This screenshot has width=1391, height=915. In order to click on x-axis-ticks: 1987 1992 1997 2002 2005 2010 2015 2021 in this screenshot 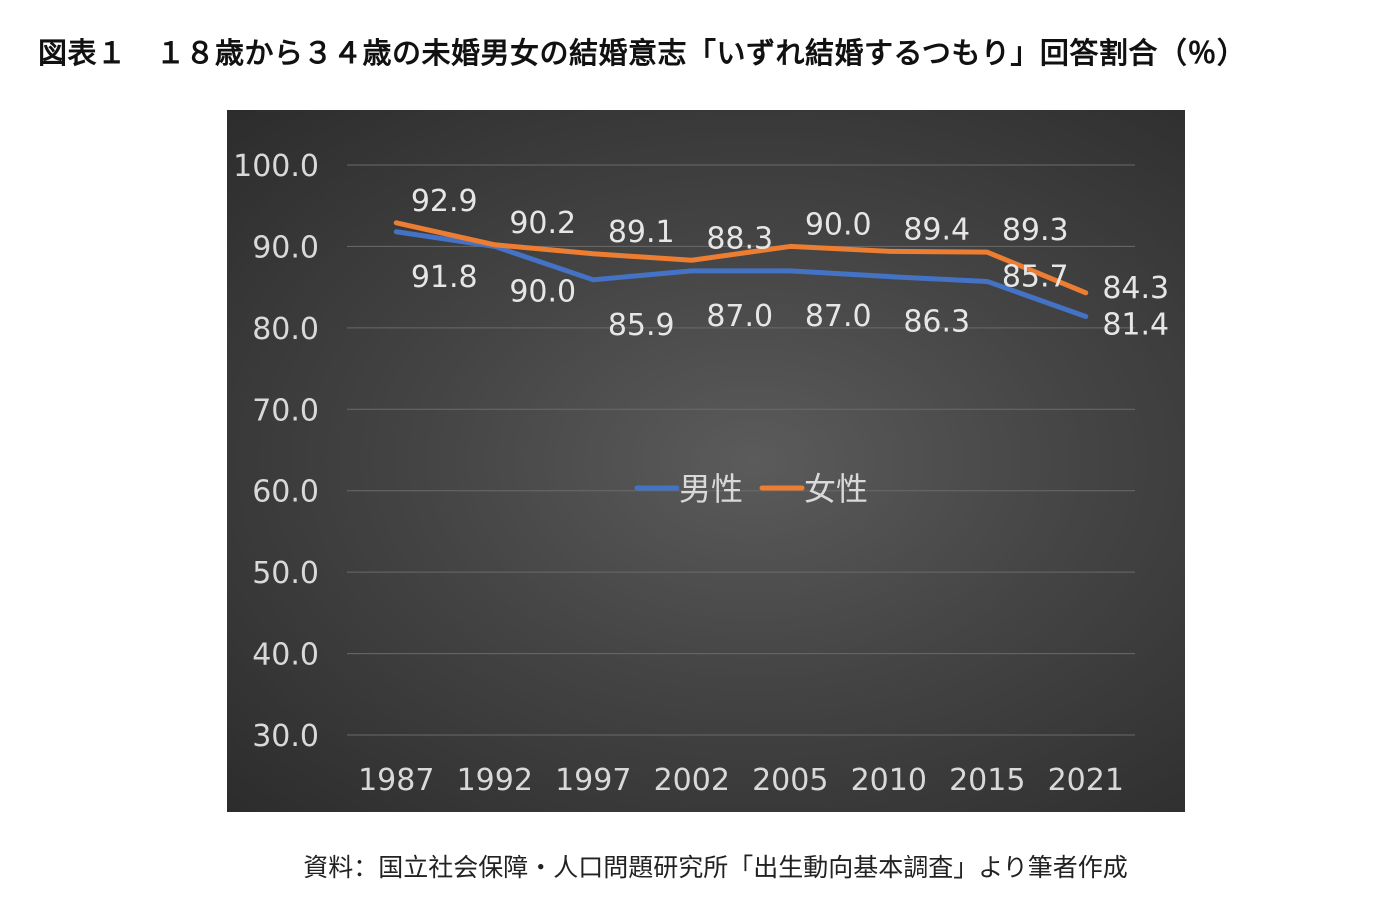, I will do `click(741, 780)`.